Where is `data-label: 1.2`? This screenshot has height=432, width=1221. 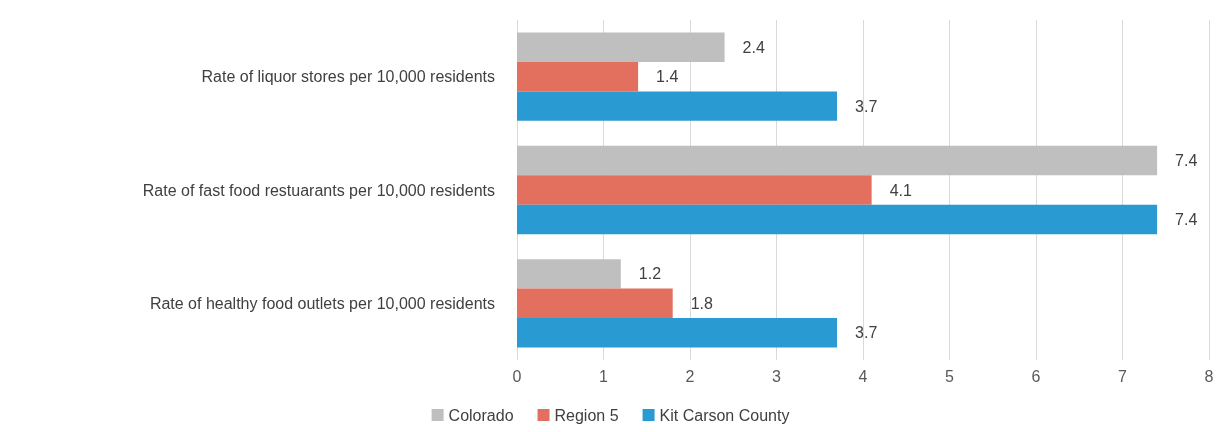 data-label: 1.2 is located at coordinates (650, 274).